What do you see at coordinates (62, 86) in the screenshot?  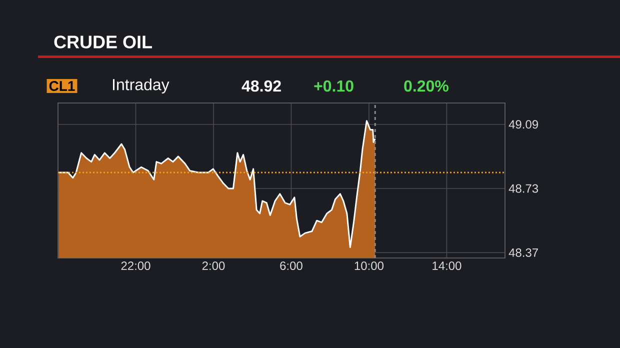 I see `text: CL1` at bounding box center [62, 86].